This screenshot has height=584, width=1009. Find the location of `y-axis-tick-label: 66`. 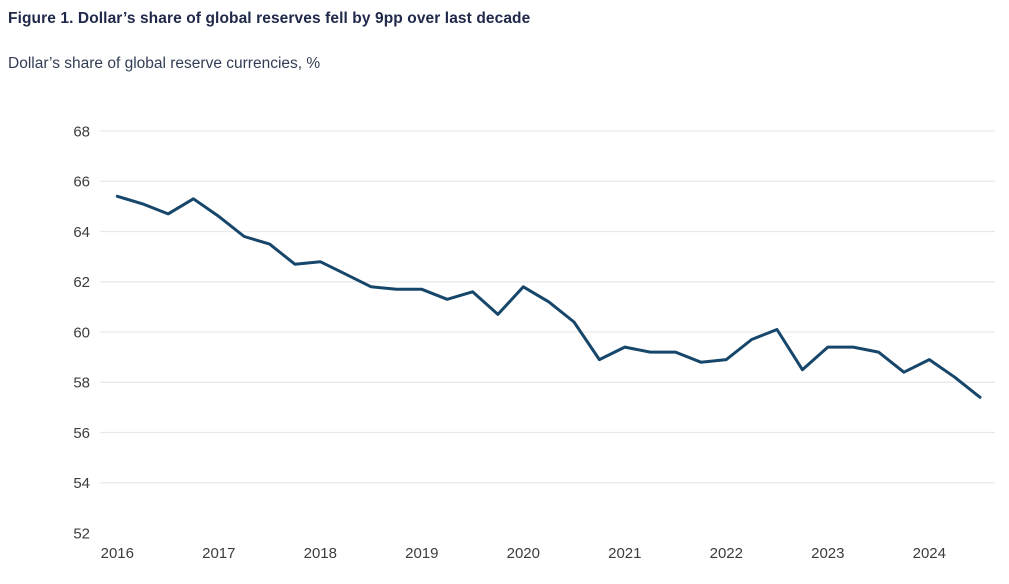

y-axis-tick-label: 66 is located at coordinates (81, 182).